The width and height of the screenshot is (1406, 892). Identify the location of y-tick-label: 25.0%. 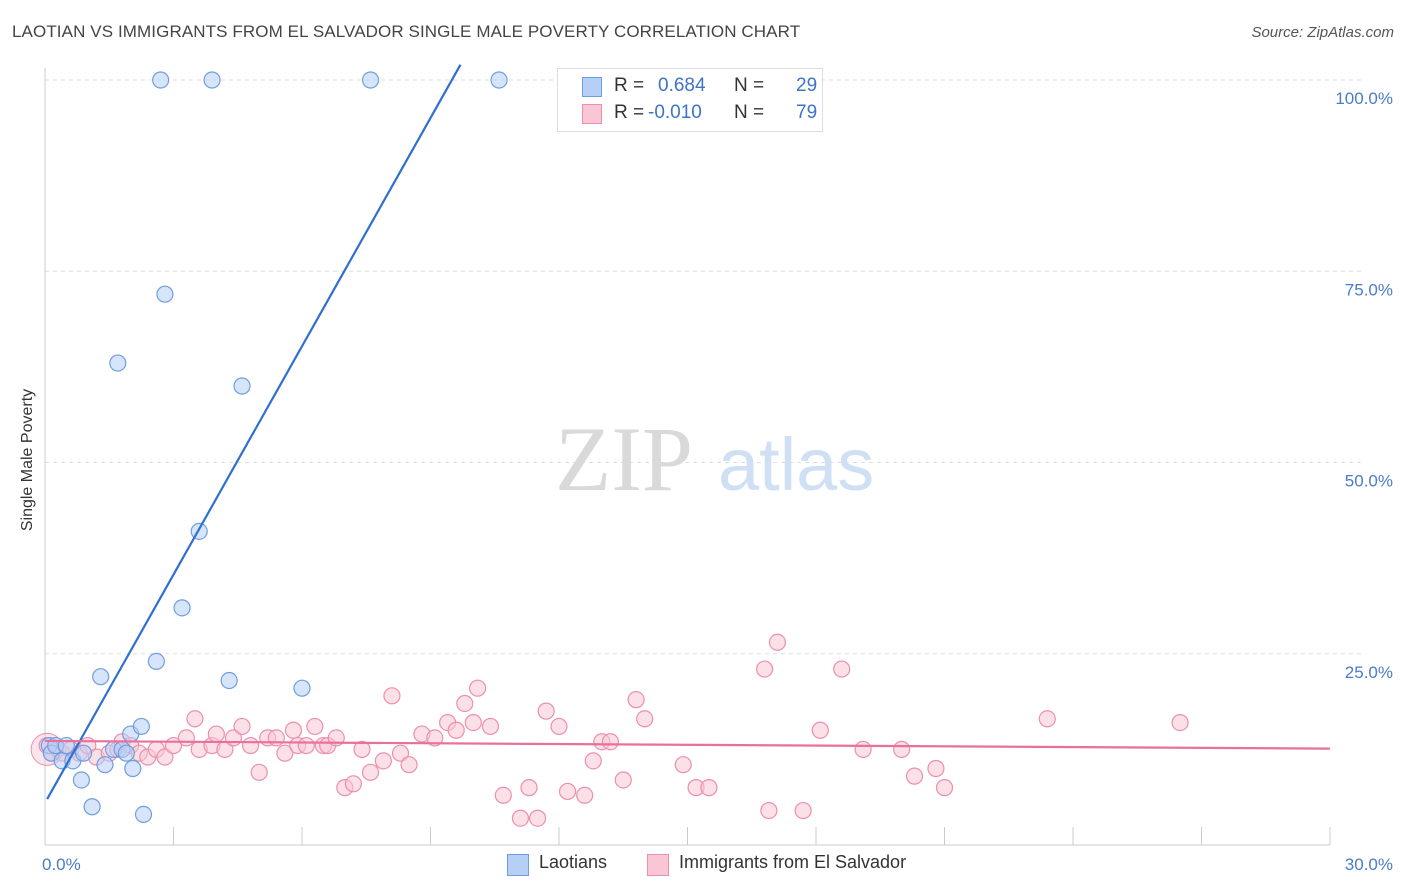
(1369, 672).